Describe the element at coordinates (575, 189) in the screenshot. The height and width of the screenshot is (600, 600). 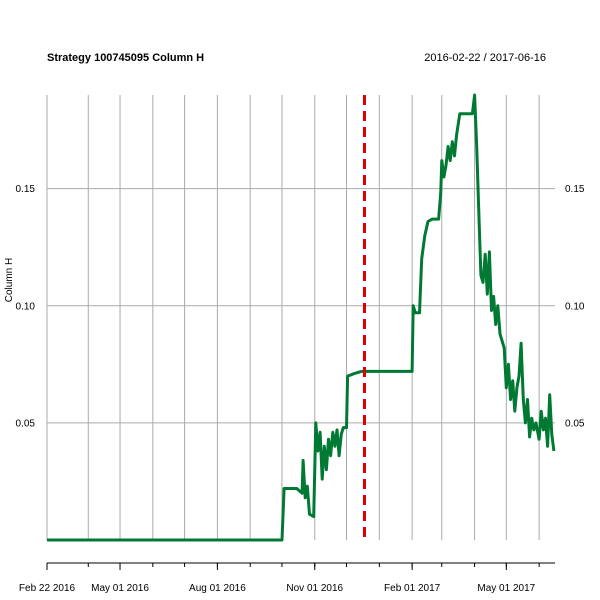
I see `y-tick-label-right: 0.15` at that location.